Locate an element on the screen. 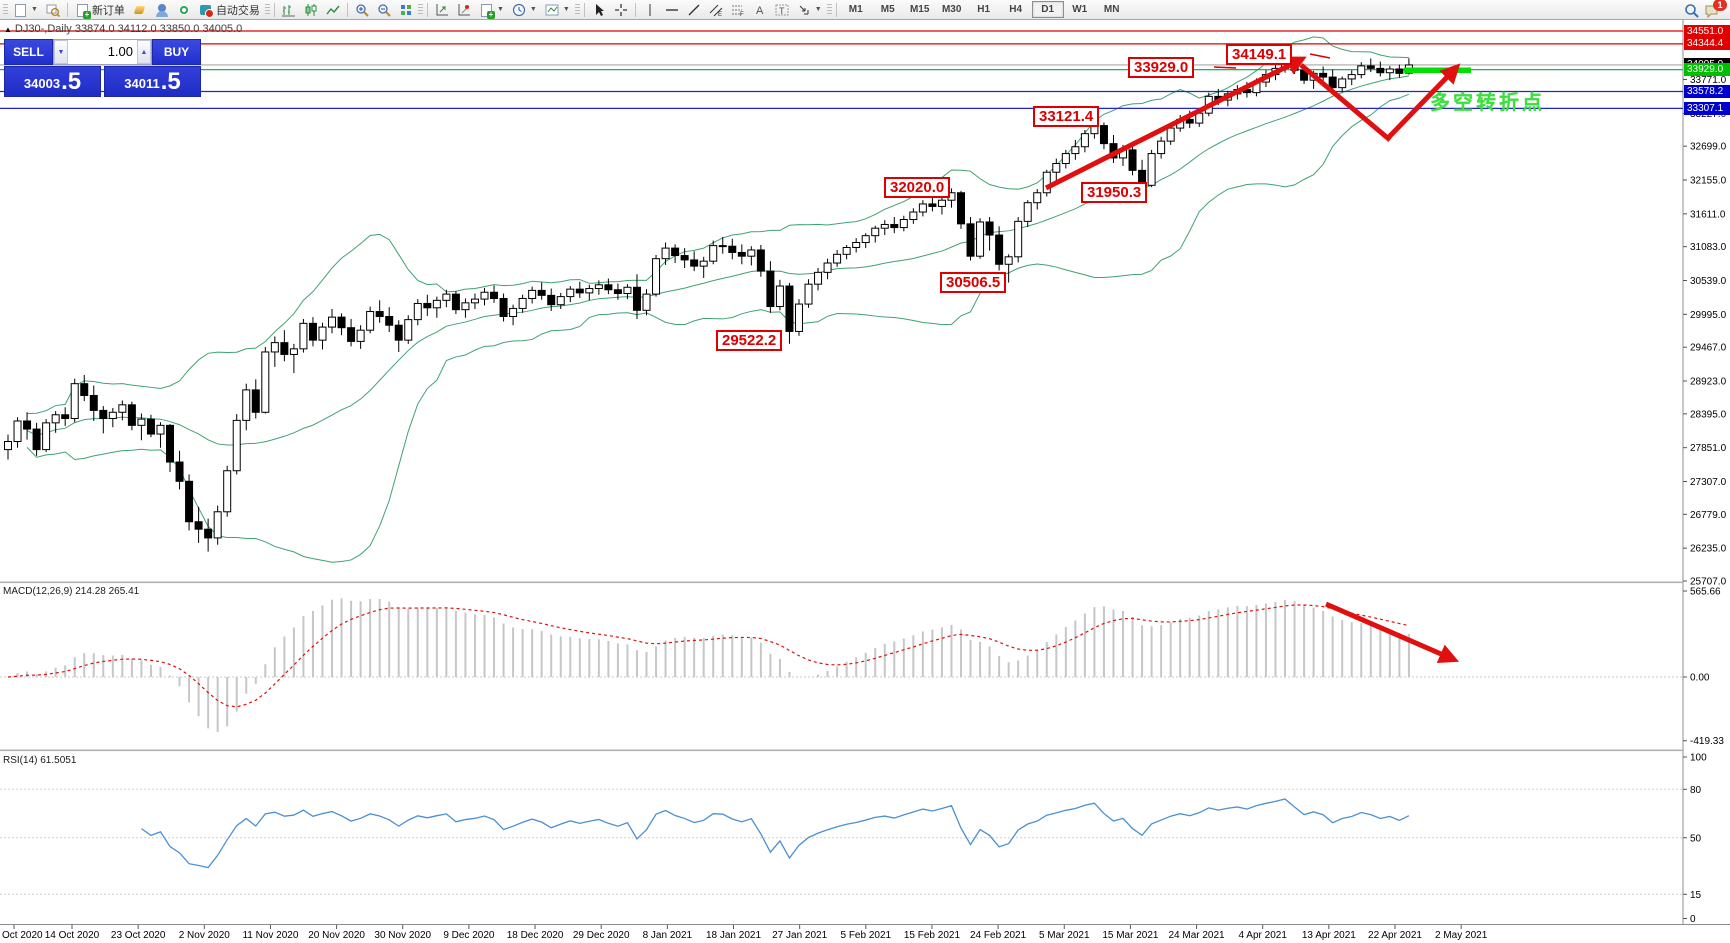 This screenshot has width=1730, height=943. cursor-button is located at coordinates (599, 10).